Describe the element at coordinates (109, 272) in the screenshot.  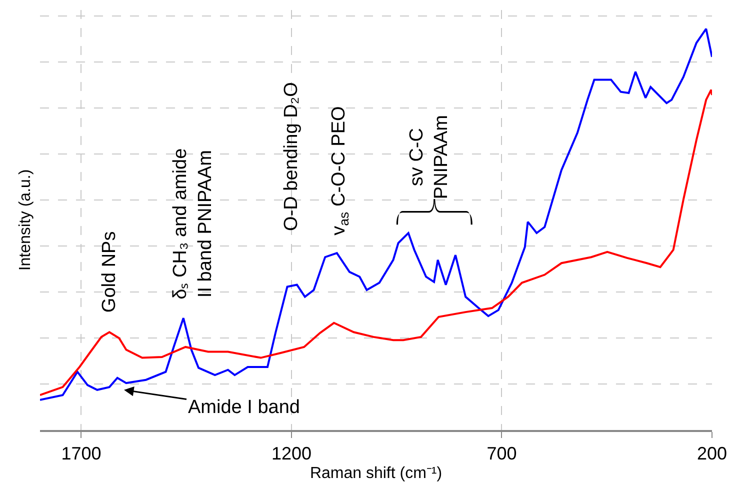
I see `annotation: Gold NPs` at that location.